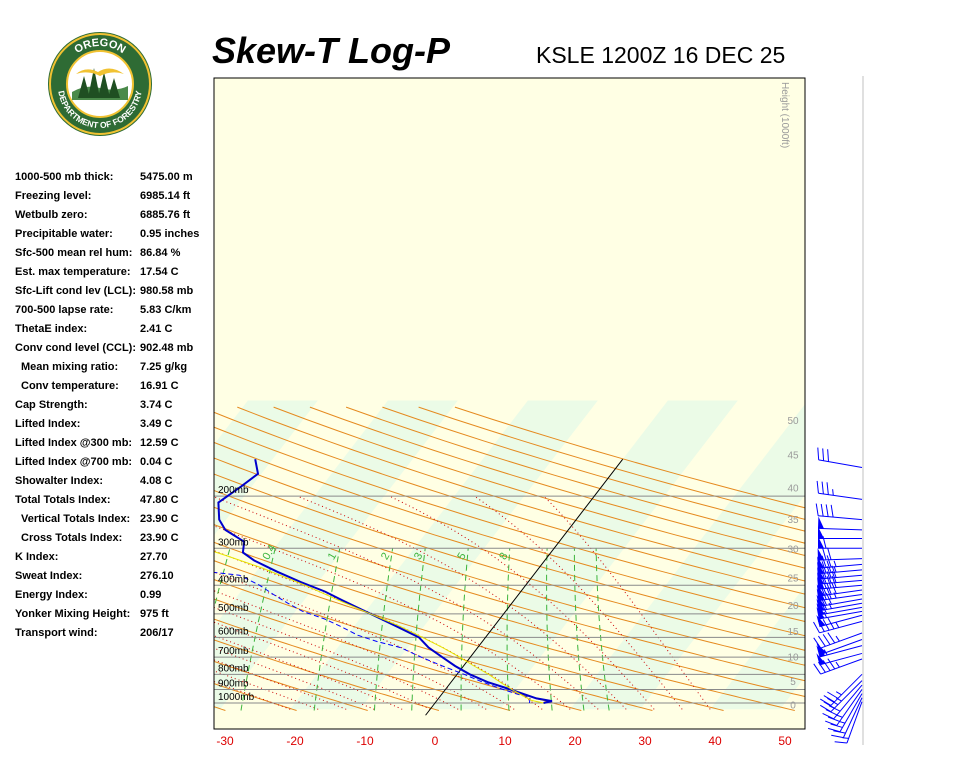 The width and height of the screenshot is (960, 768). Describe the element at coordinates (233, 490) in the screenshot. I see `pressure-label: 200mb` at that location.